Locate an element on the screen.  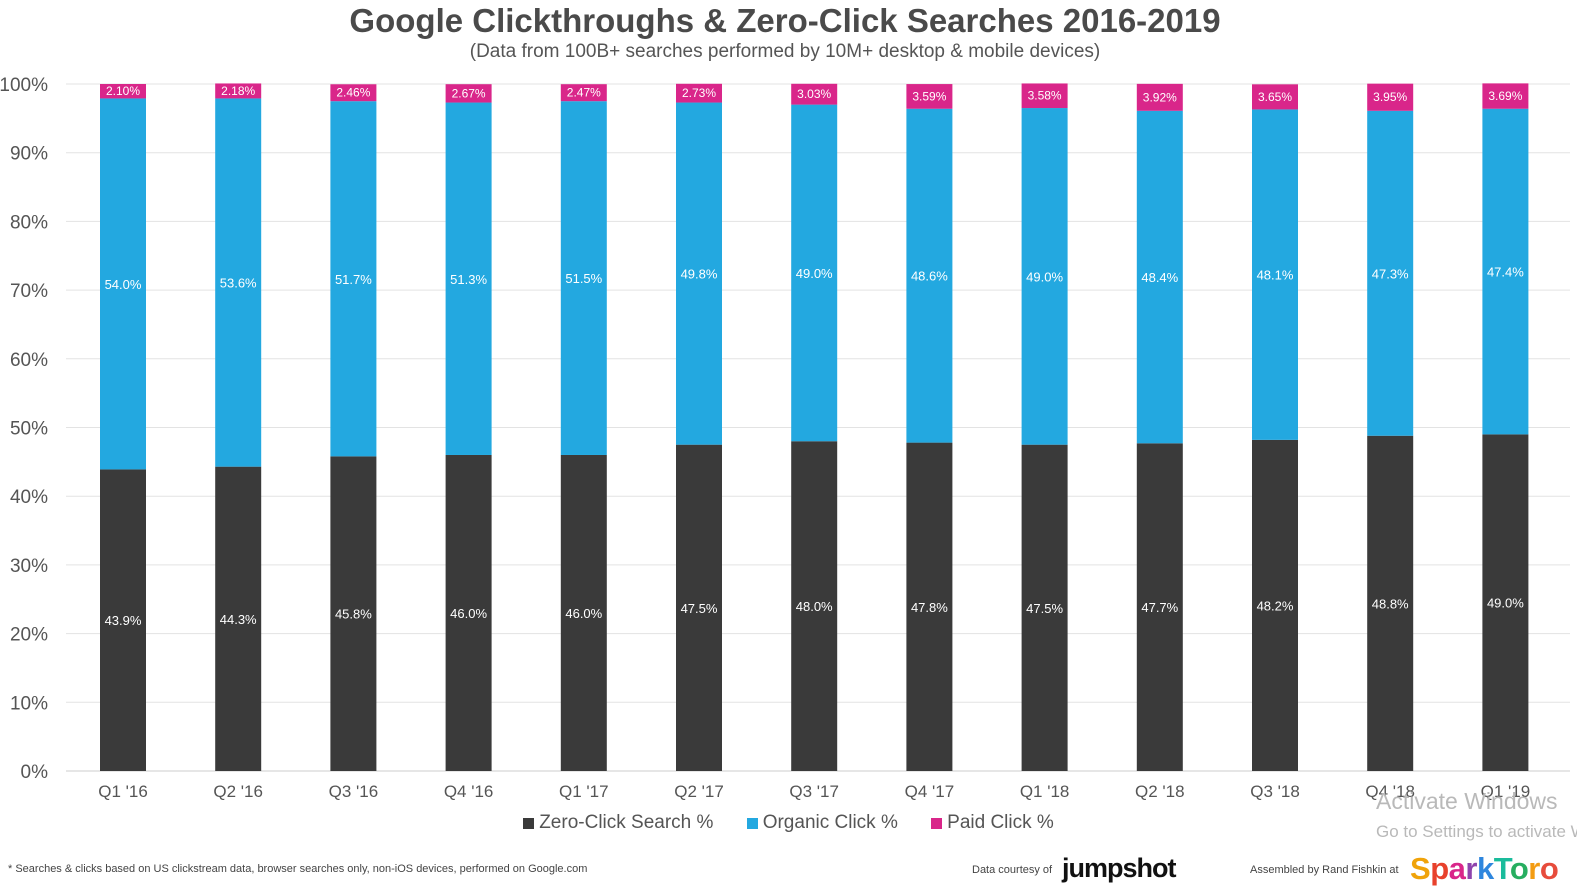
data-label: 3.03% is located at coordinates (814, 94).